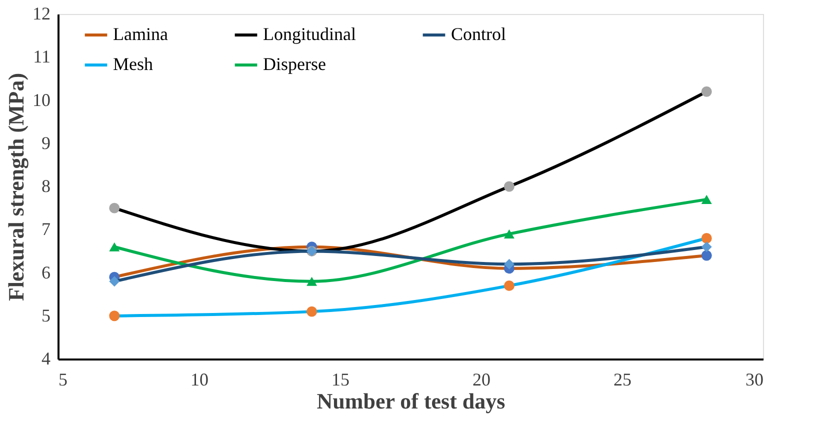 The height and width of the screenshot is (429, 818). I want to click on x-tick-label: 30, so click(755, 380).